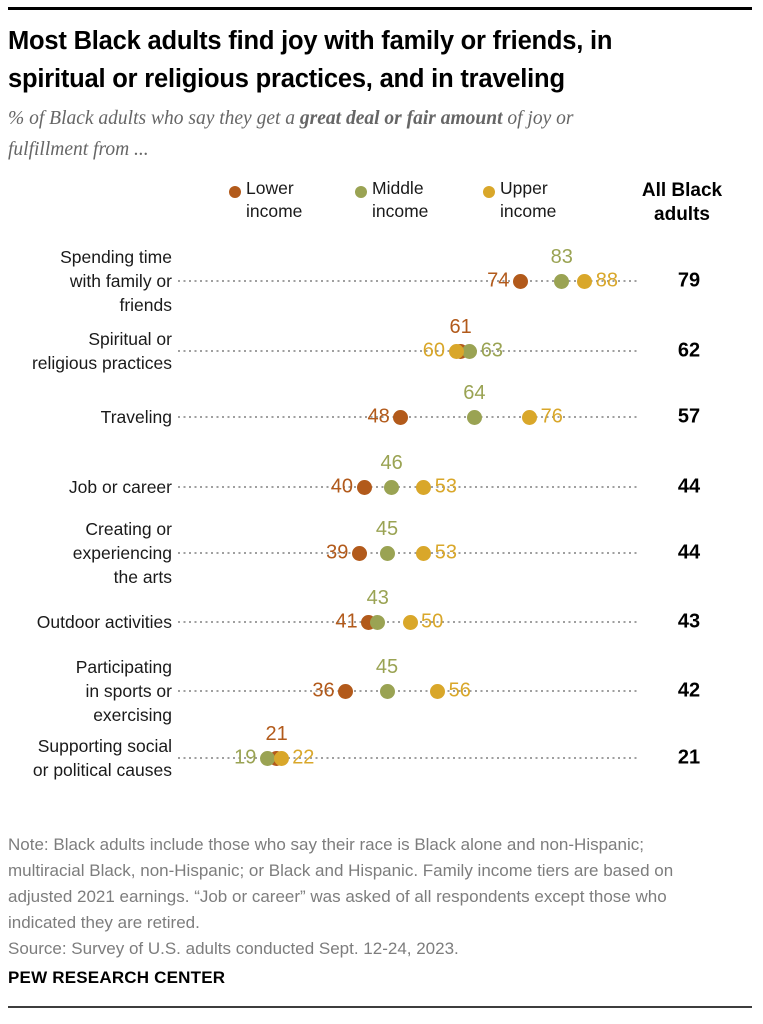 The image size is (763, 1024). What do you see at coordinates (120, 487) in the screenshot?
I see `category-label: Job or career` at bounding box center [120, 487].